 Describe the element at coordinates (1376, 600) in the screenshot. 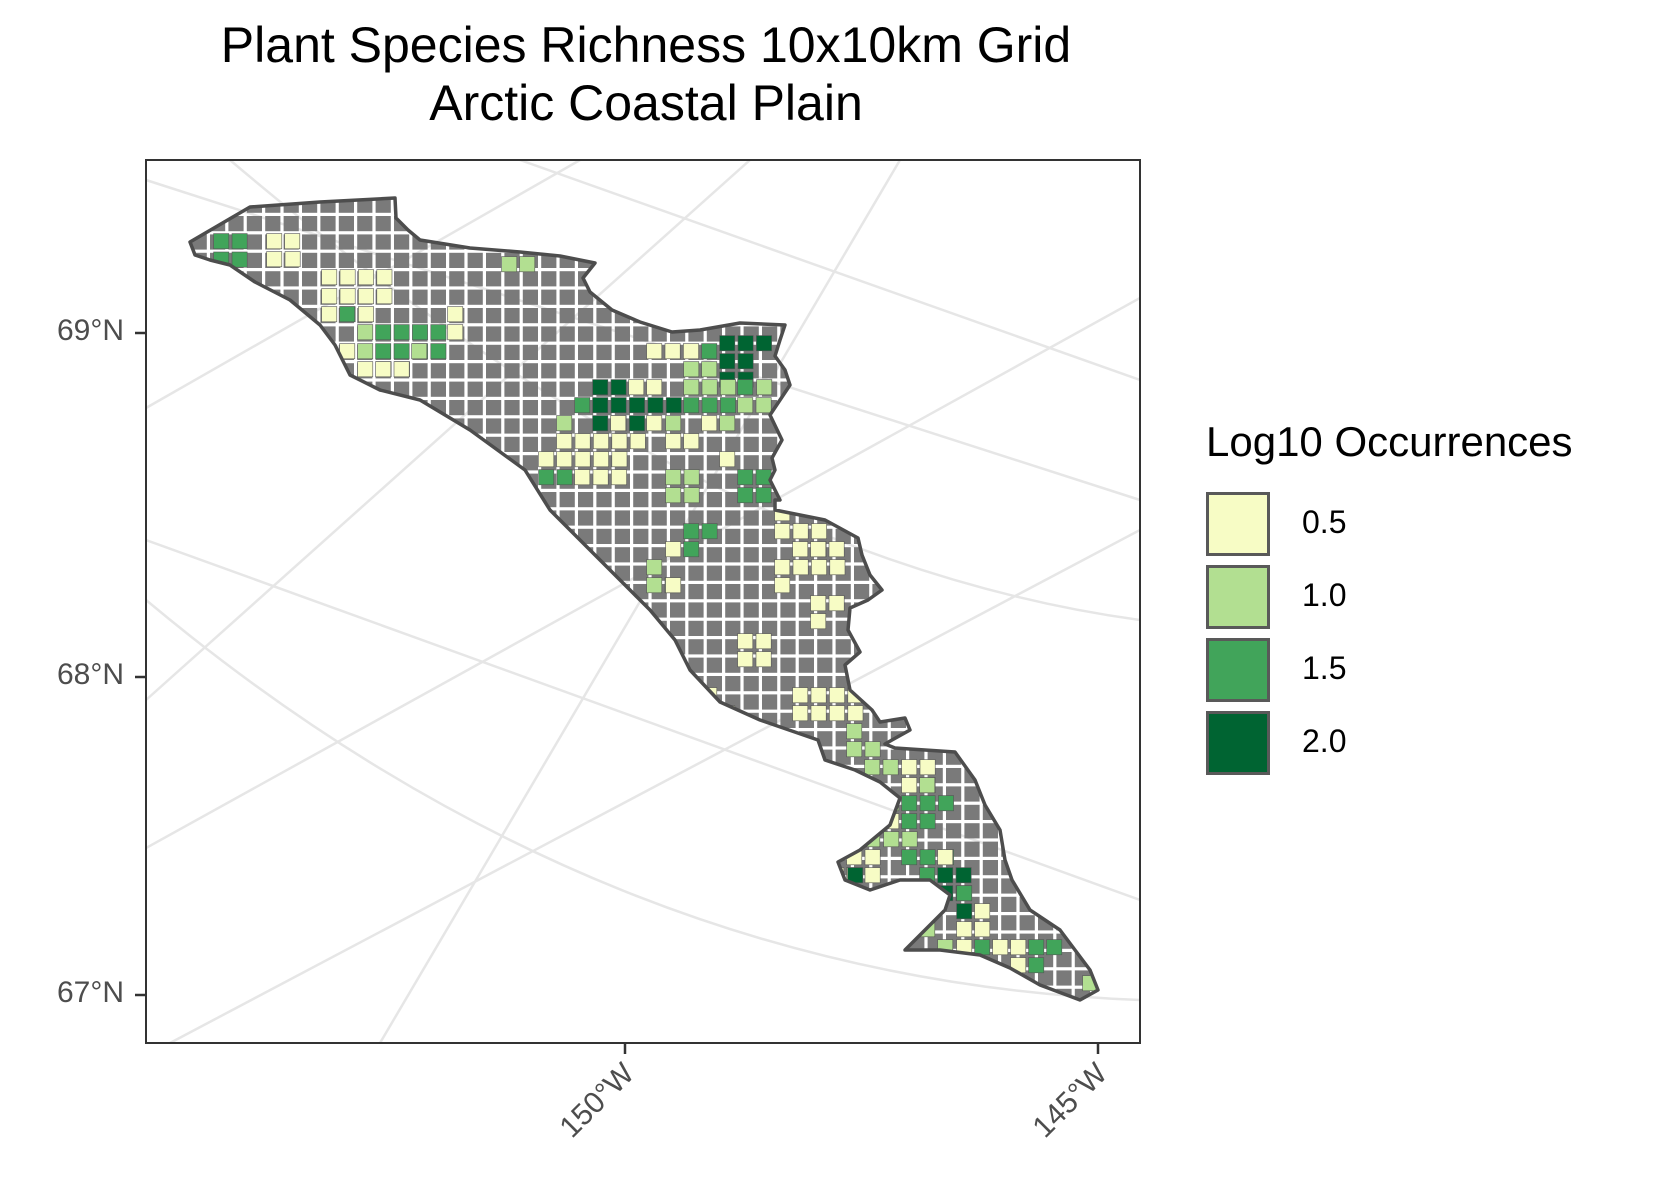

I see `legend-item: 1.0` at that location.